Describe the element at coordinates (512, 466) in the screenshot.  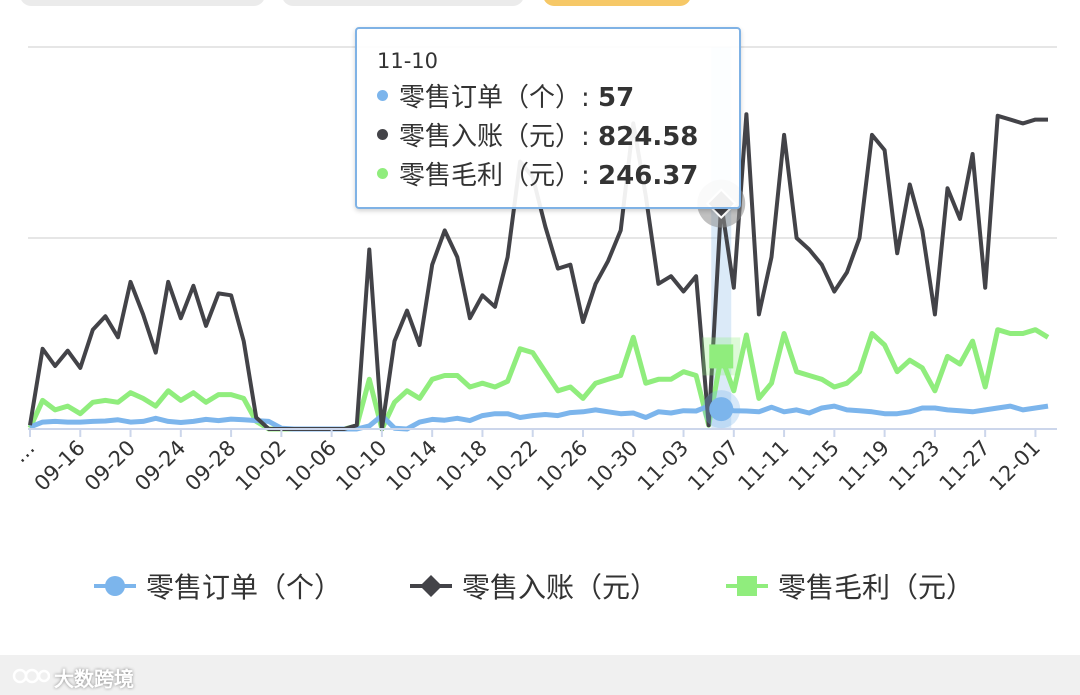
I see `x-tick-label: 10-22` at that location.